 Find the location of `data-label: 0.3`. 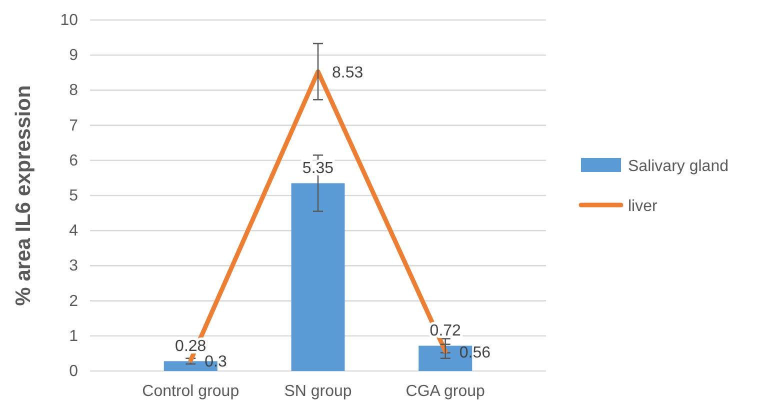

data-label: 0.3 is located at coordinates (215, 361).